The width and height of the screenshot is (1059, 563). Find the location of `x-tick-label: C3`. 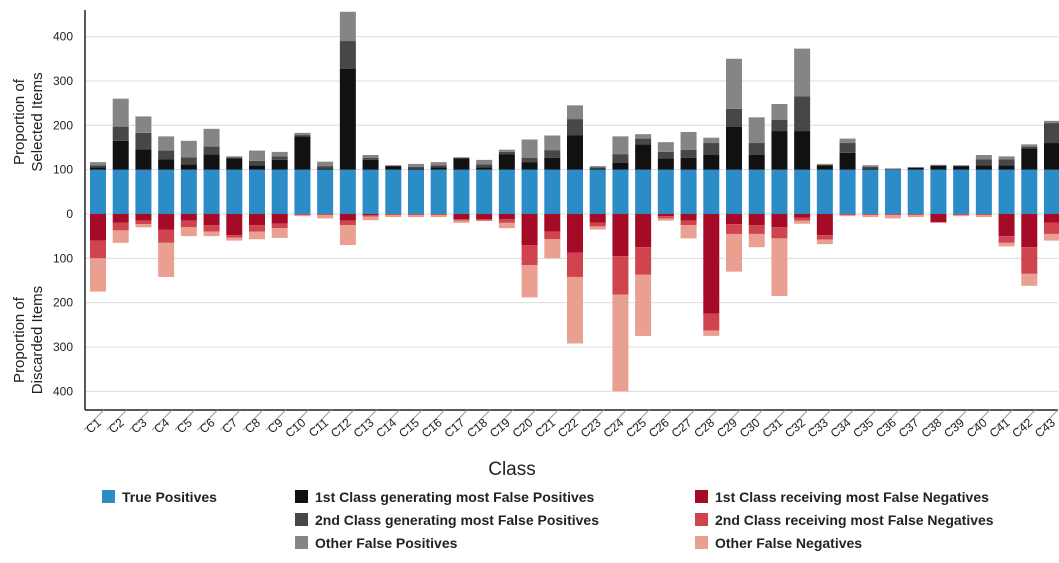

x-tick-label: C3 is located at coordinates (139, 425).